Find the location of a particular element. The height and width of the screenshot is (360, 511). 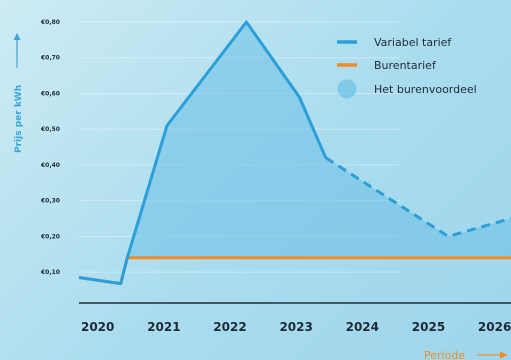

x-tick-label: 2021 is located at coordinates (163, 327).